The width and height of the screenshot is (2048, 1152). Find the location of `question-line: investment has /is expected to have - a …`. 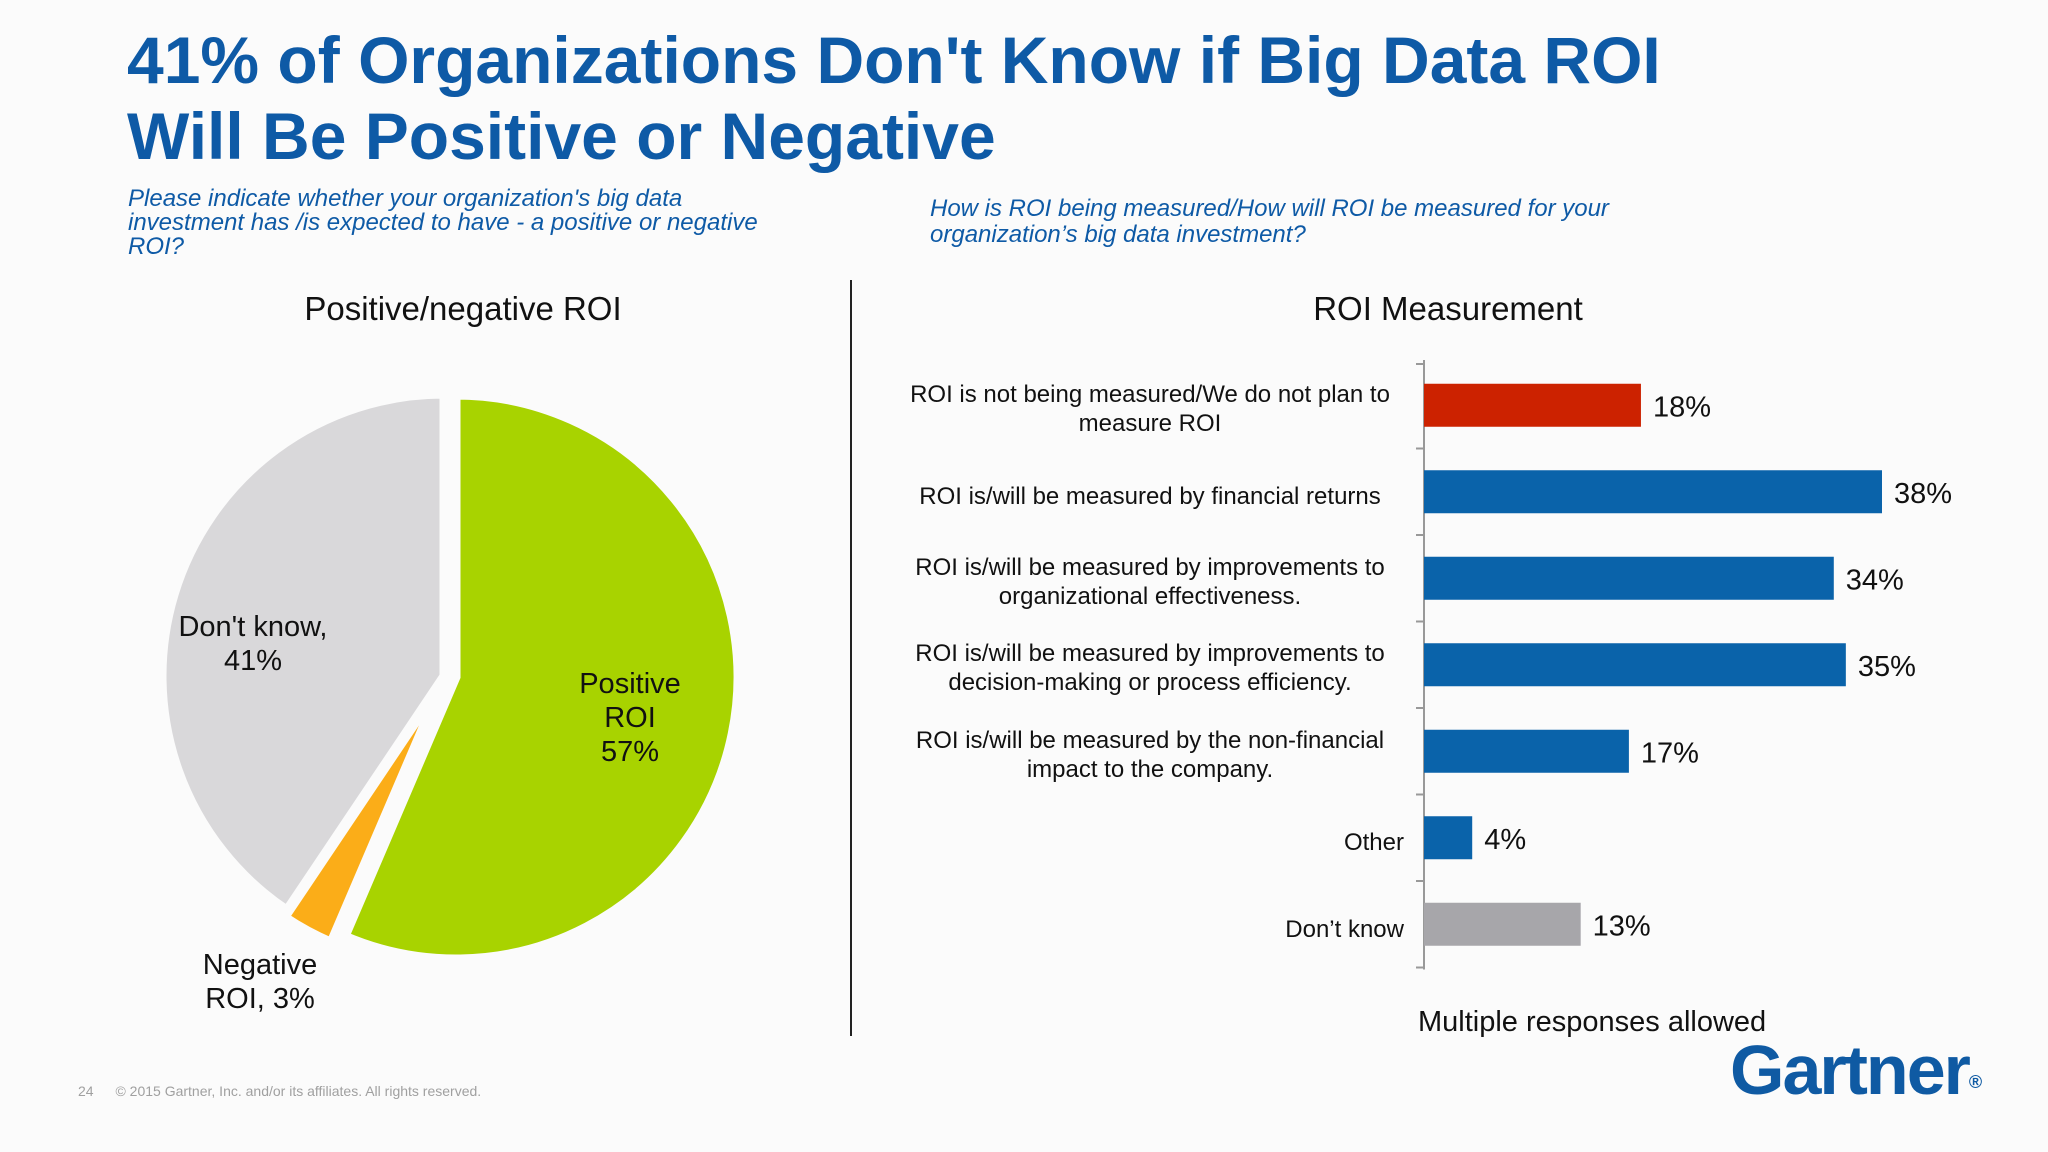

question-line: investment has /is expected to have - a … is located at coordinates (443, 222).